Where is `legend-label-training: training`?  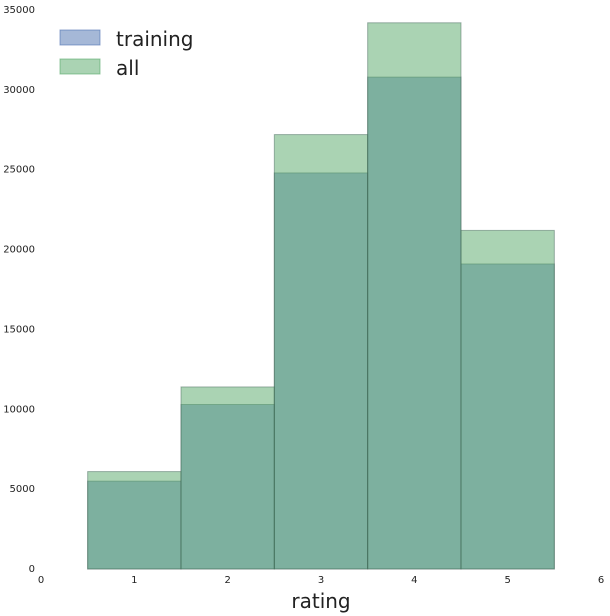
legend-label-training: training is located at coordinates (154, 39).